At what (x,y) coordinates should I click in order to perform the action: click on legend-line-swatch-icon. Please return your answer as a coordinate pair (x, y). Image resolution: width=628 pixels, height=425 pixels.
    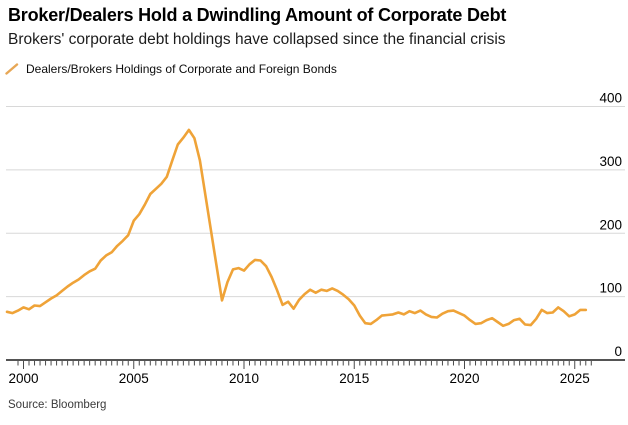
    Looking at the image, I should click on (12, 69).